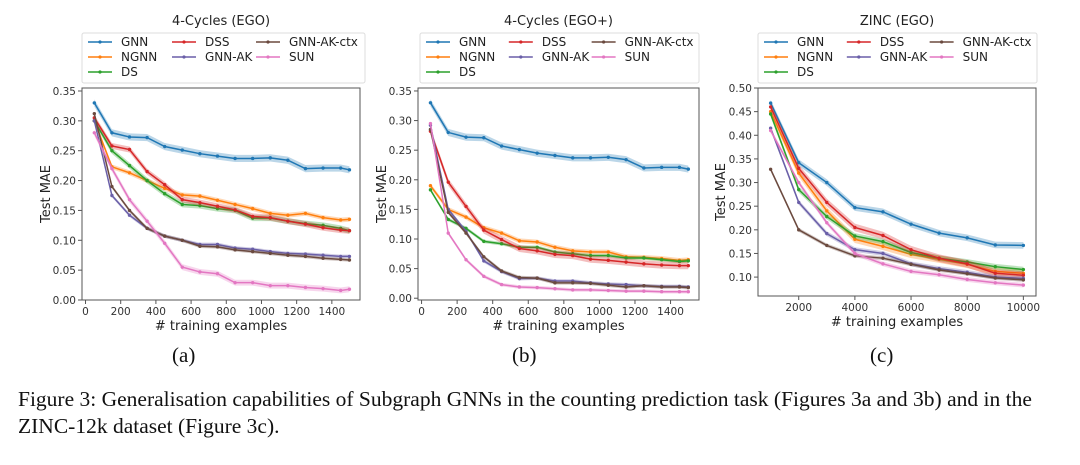 The height and width of the screenshot is (465, 1080). Describe the element at coordinates (467, 72) in the screenshot. I see `legend-label: DS` at that location.